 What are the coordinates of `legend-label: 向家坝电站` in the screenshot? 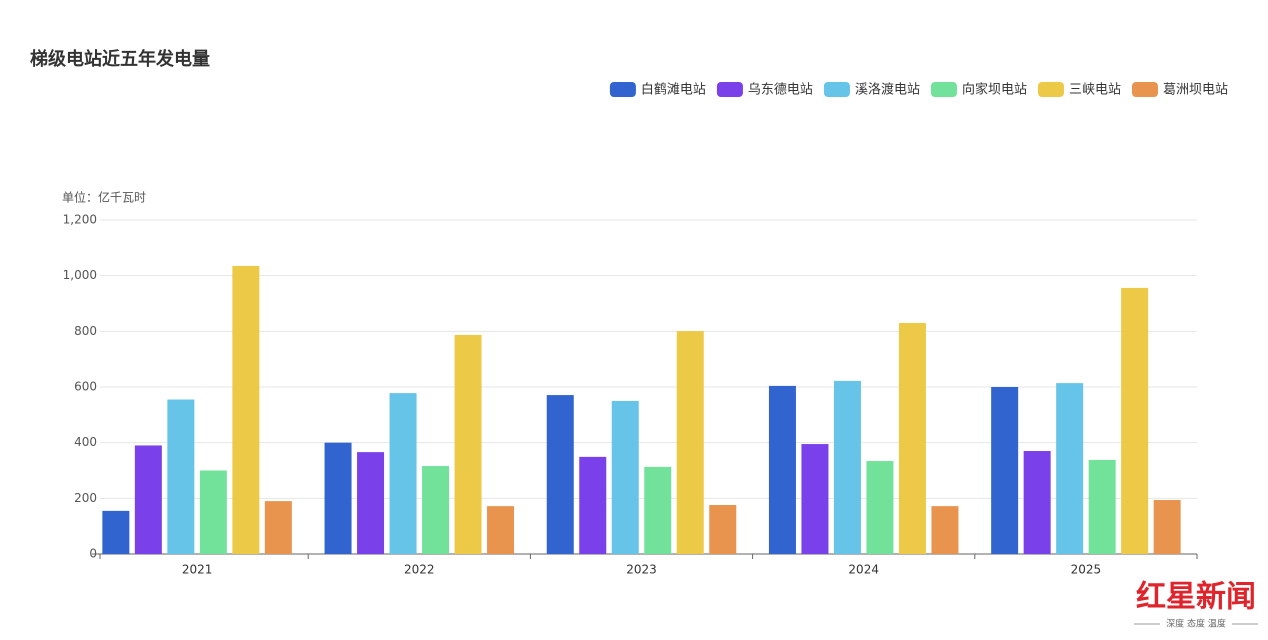 It's located at (994, 90).